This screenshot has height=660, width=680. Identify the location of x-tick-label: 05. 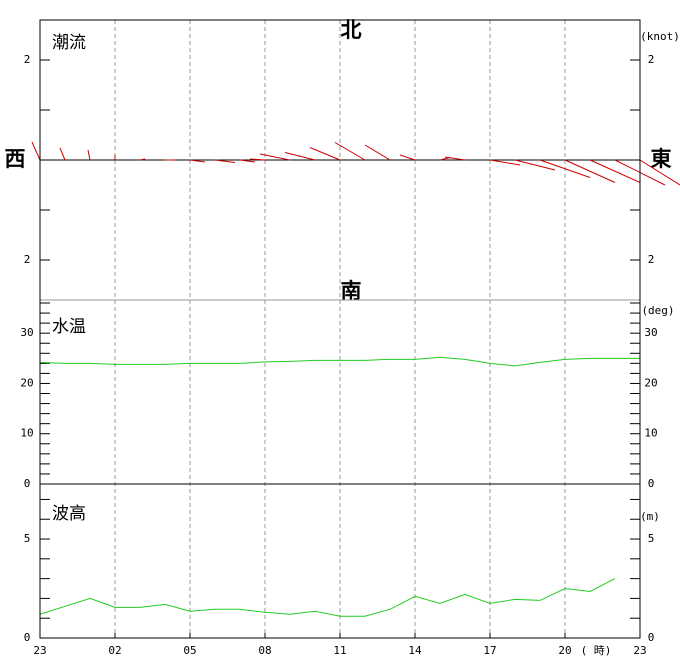
(189, 650).